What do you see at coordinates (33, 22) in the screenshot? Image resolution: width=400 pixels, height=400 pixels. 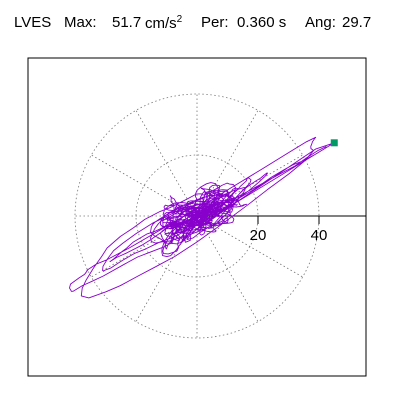 I see `station-name: LVES` at bounding box center [33, 22].